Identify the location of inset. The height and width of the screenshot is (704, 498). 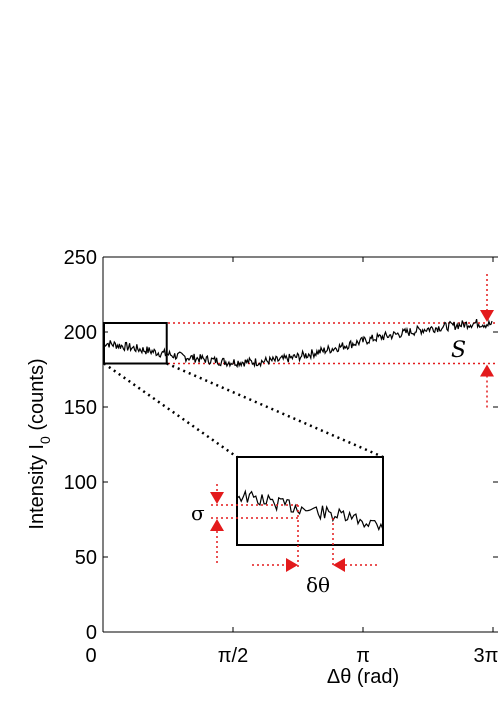
(297, 512).